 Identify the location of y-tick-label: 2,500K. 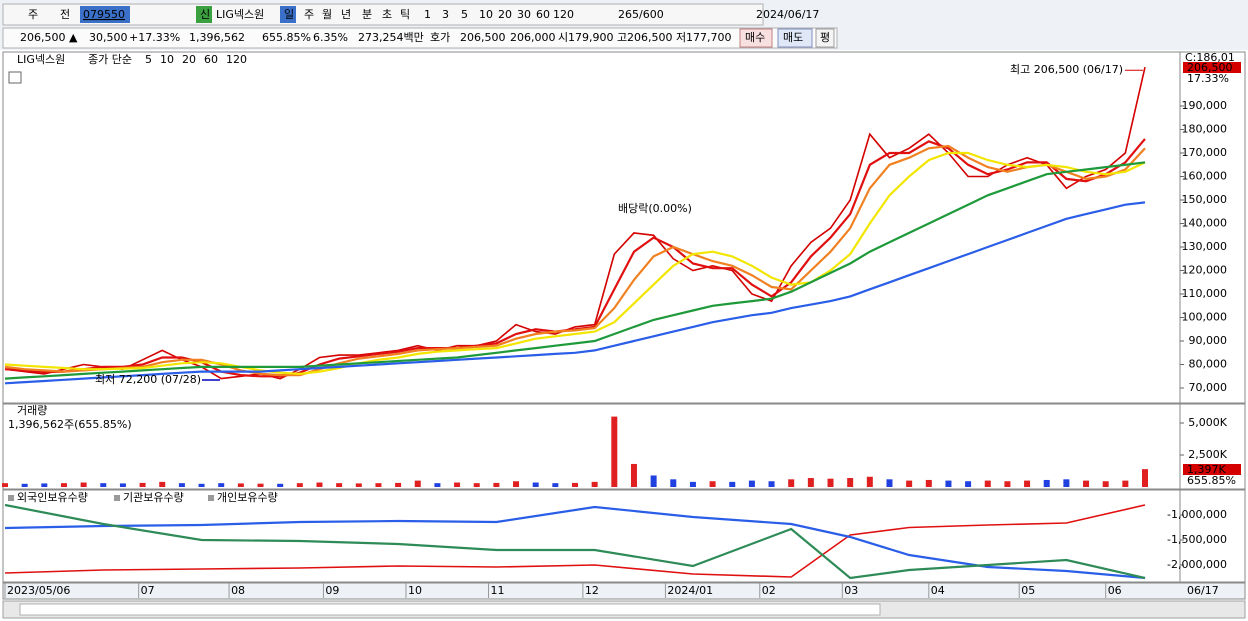
(1207, 454).